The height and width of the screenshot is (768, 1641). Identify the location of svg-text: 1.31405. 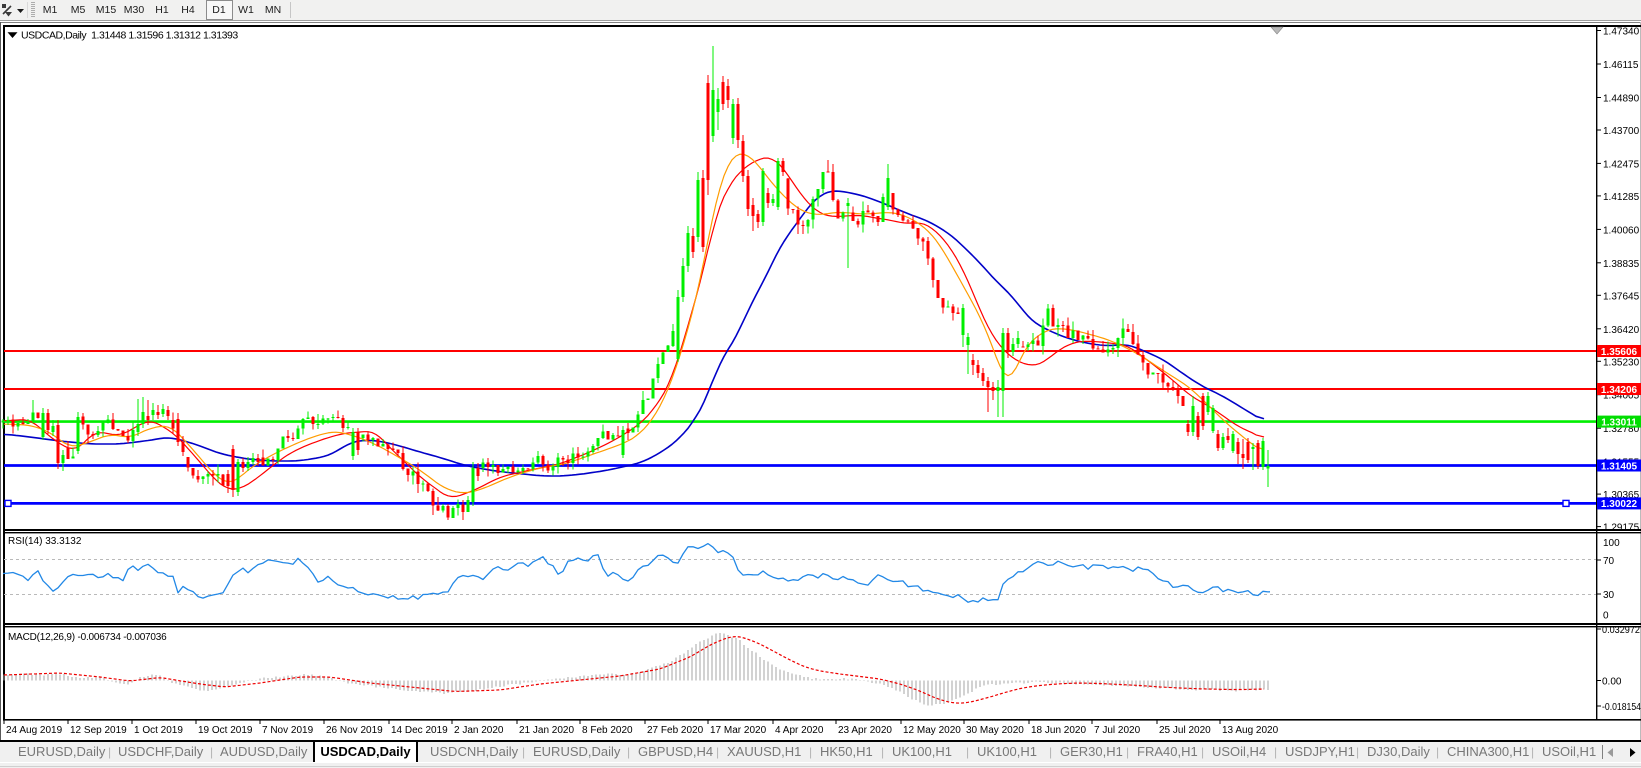
(1619, 466).